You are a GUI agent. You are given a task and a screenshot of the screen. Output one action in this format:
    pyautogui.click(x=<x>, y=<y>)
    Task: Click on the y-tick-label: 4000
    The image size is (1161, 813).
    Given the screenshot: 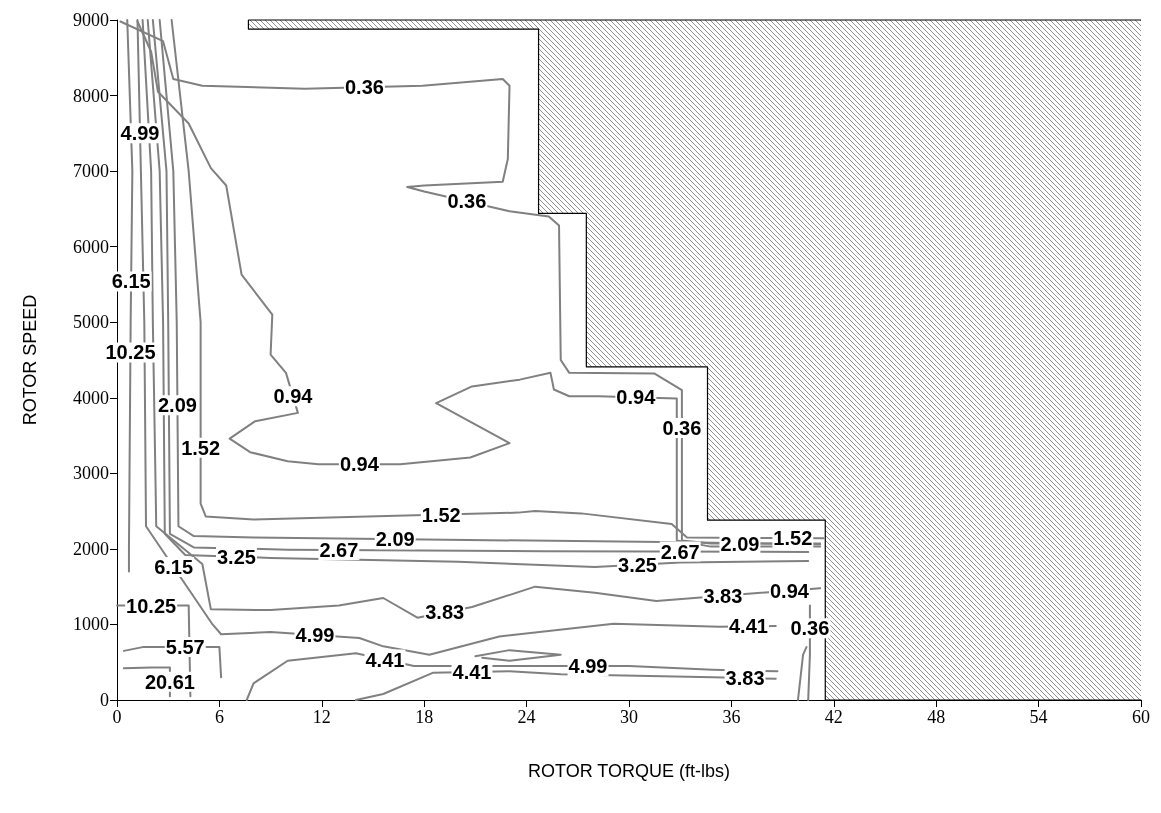 What is the action you would take?
    pyautogui.click(x=91, y=397)
    